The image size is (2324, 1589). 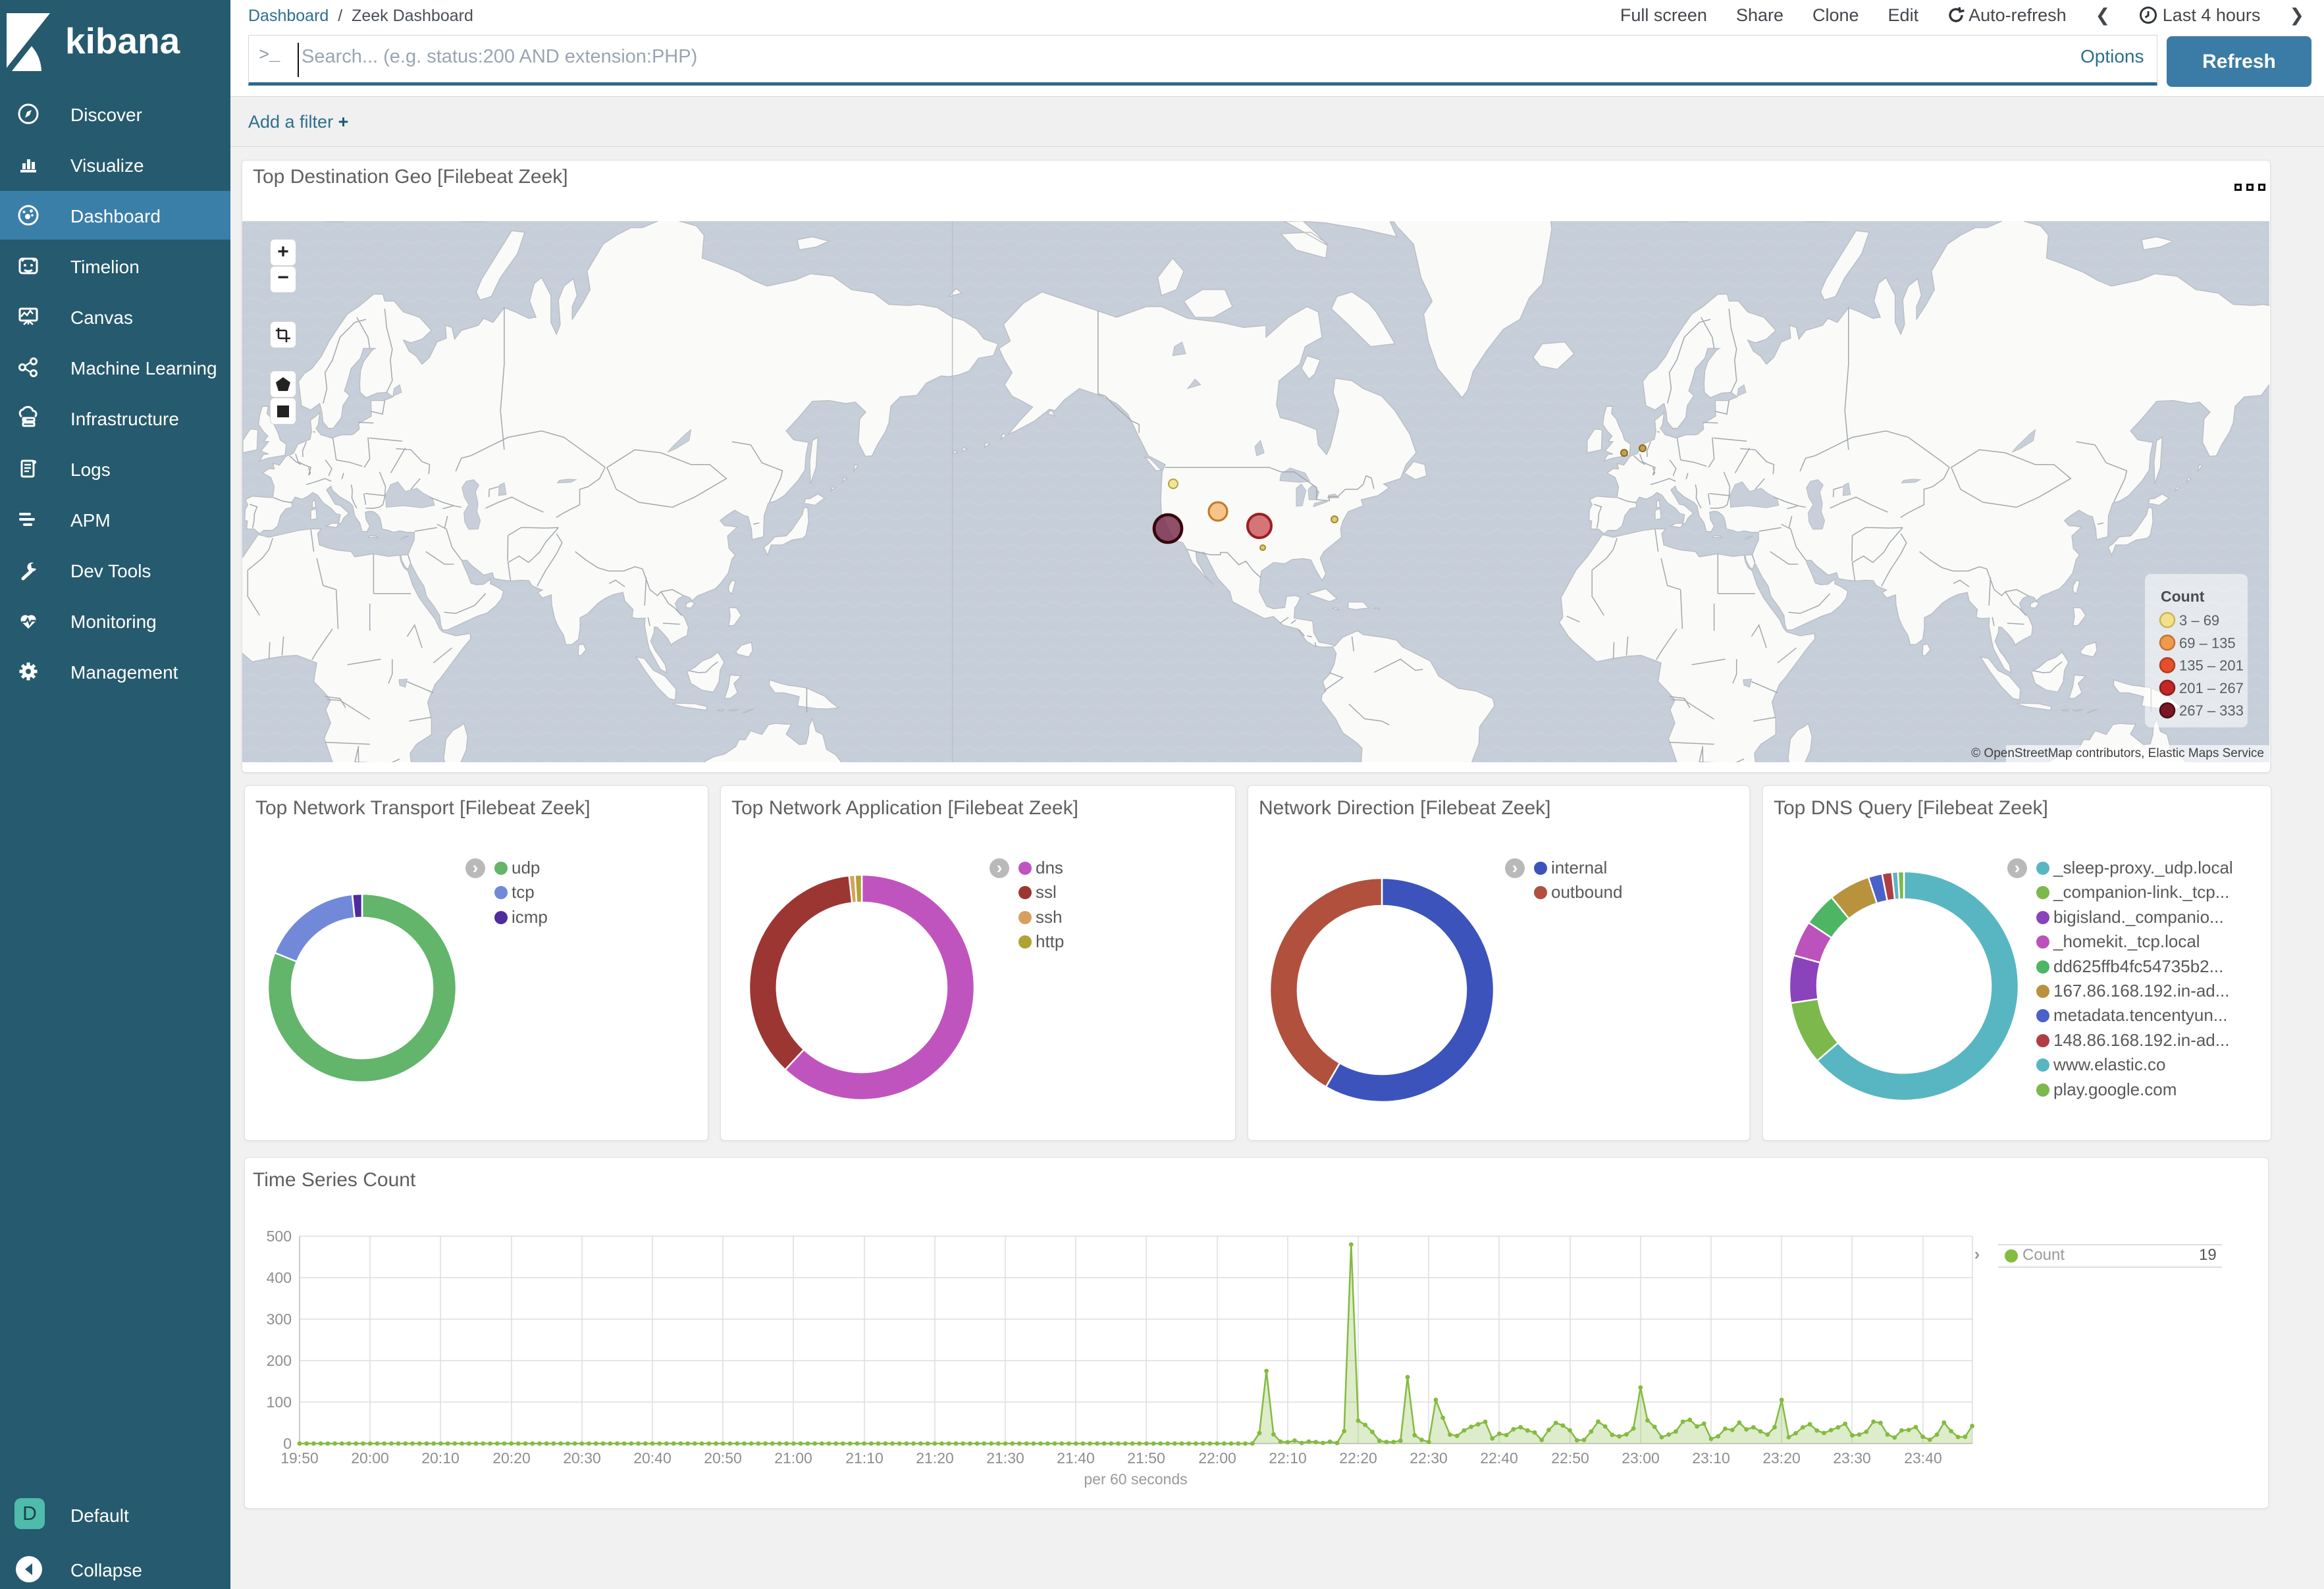 What do you see at coordinates (279, 1319) in the screenshot?
I see `svg-text: 300` at bounding box center [279, 1319].